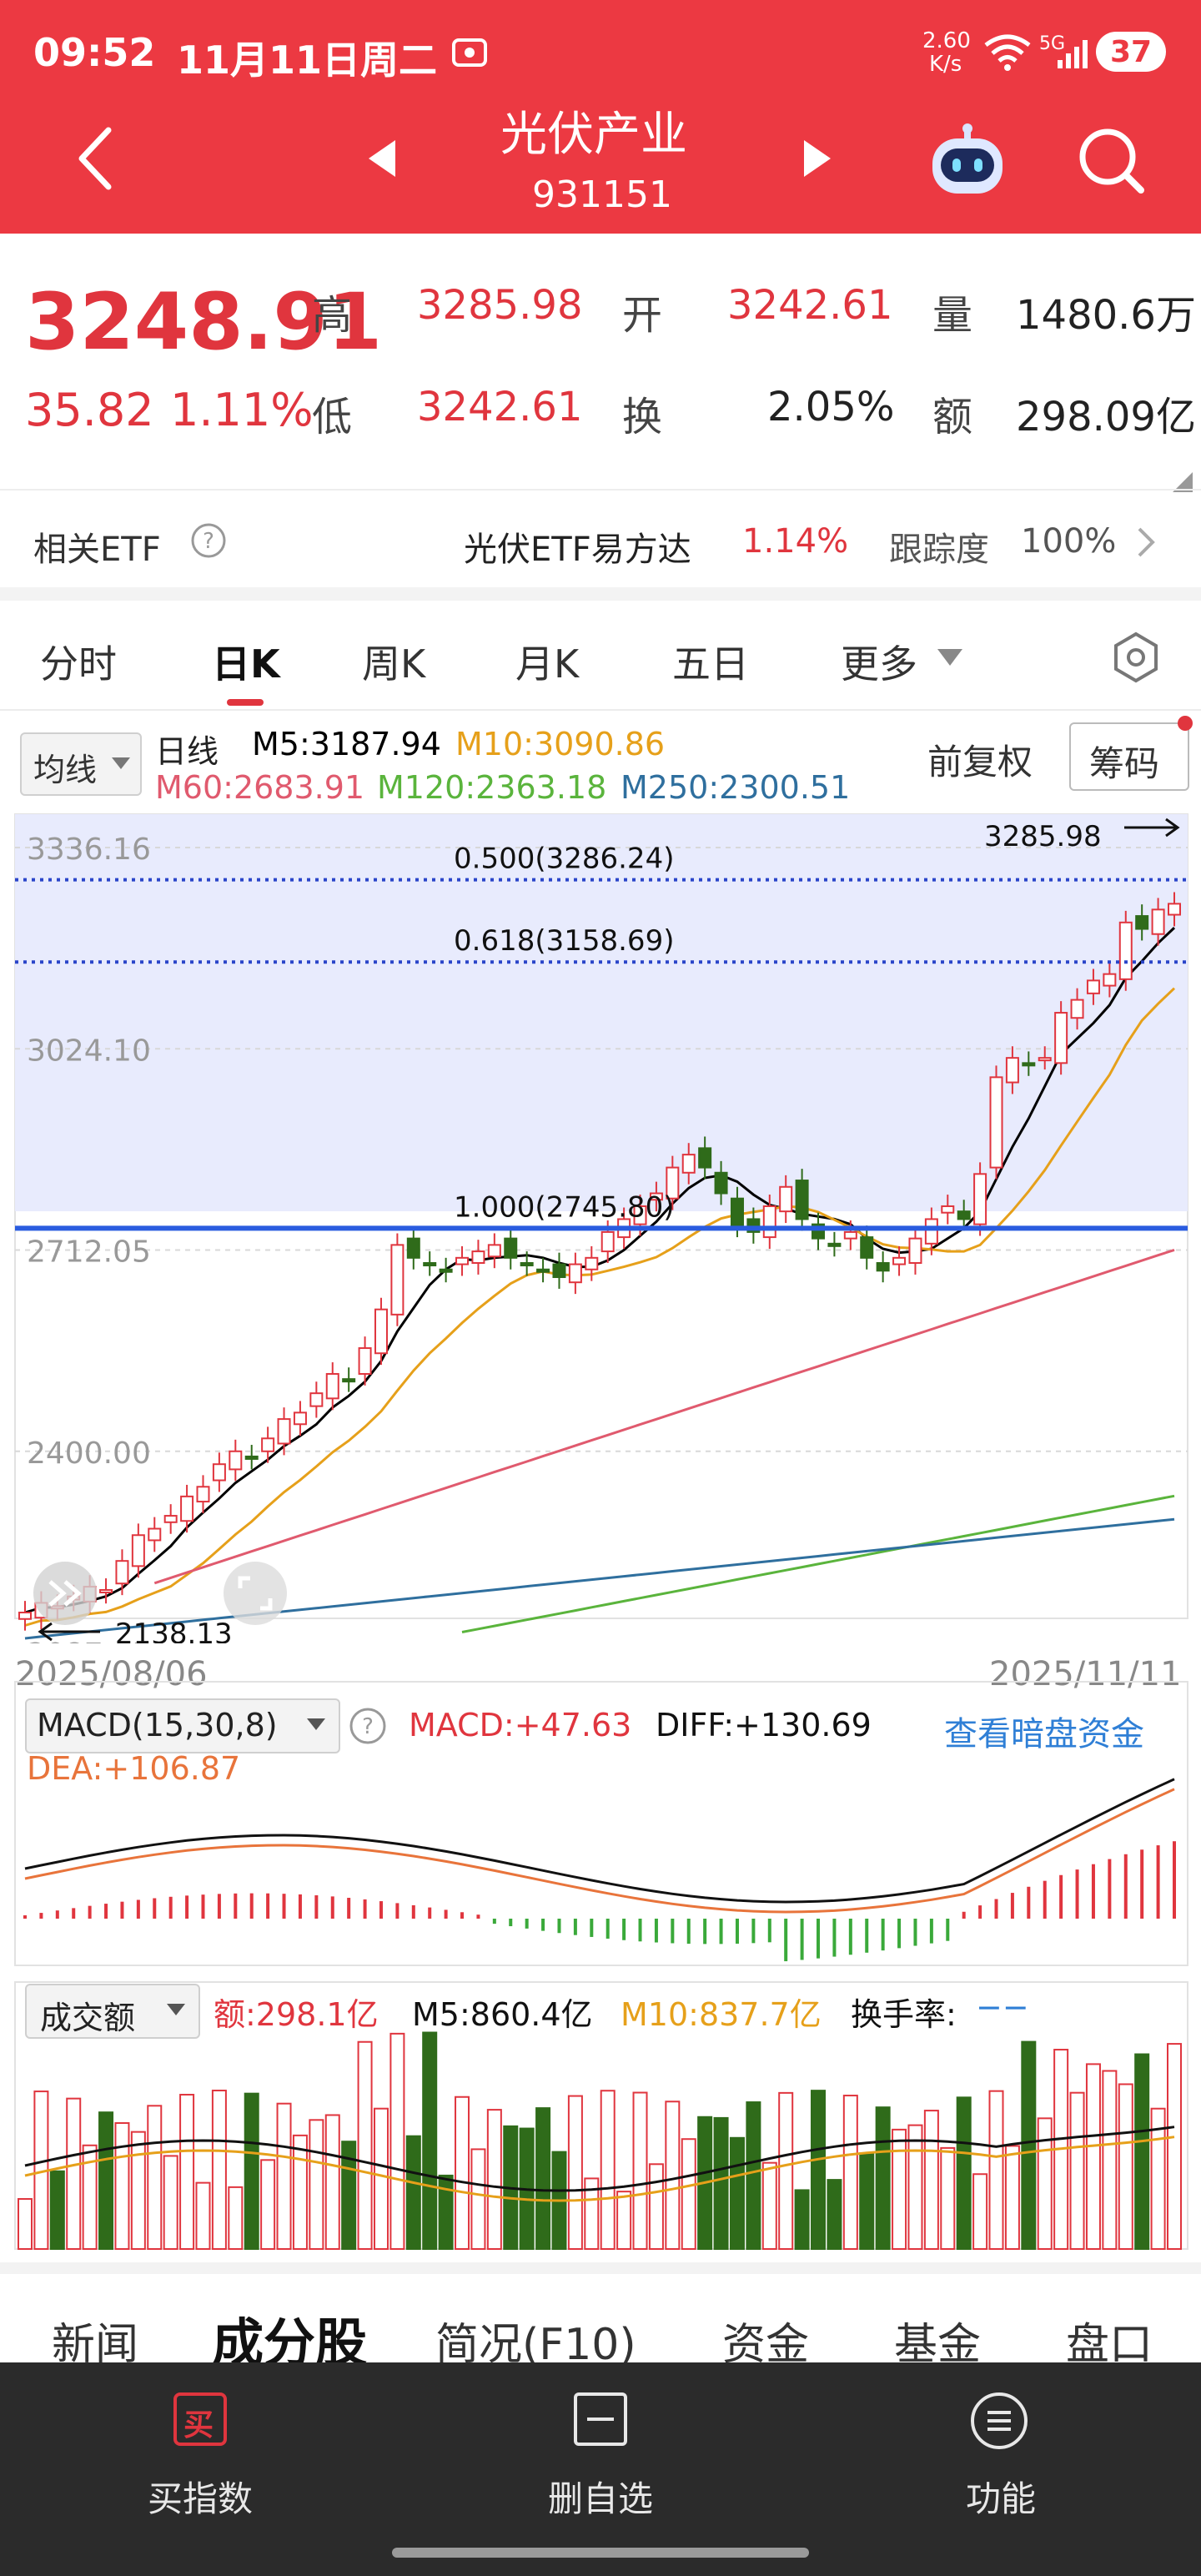 This screenshot has width=1201, height=2576. Describe the element at coordinates (601, 594) in the screenshot. I see `section-gap` at that location.